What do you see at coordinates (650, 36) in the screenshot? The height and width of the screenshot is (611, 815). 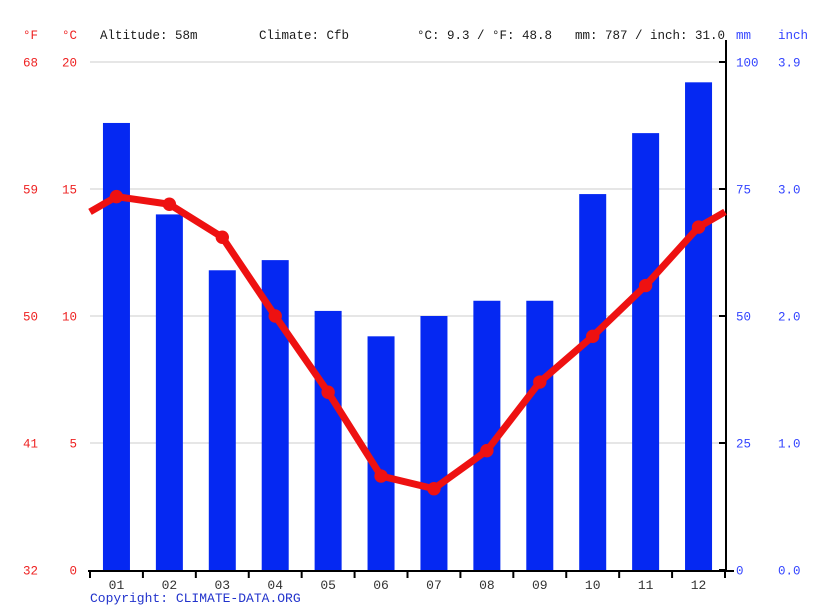 I see `annual-precipitation-label: mm: 787 / inch: 31.0` at bounding box center [650, 36].